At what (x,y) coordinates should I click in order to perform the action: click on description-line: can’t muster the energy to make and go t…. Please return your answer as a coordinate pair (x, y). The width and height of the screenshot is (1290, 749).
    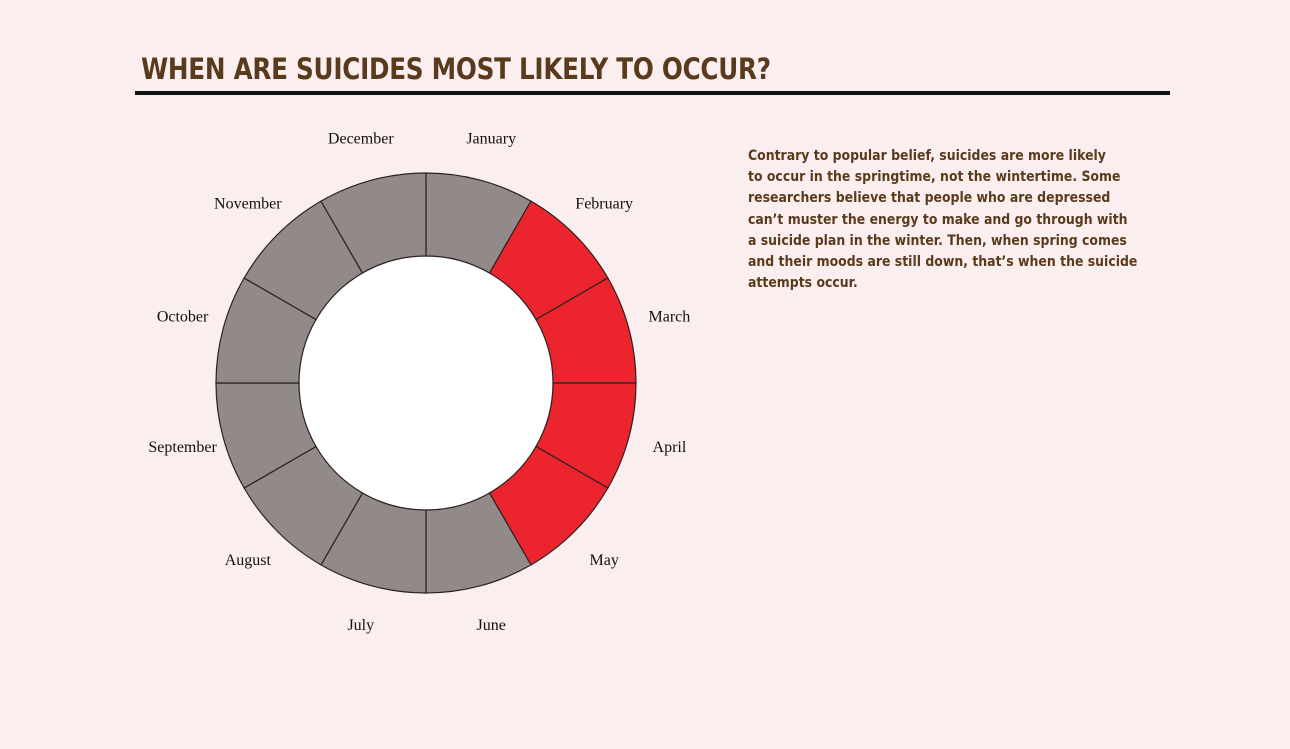
    Looking at the image, I should click on (938, 219).